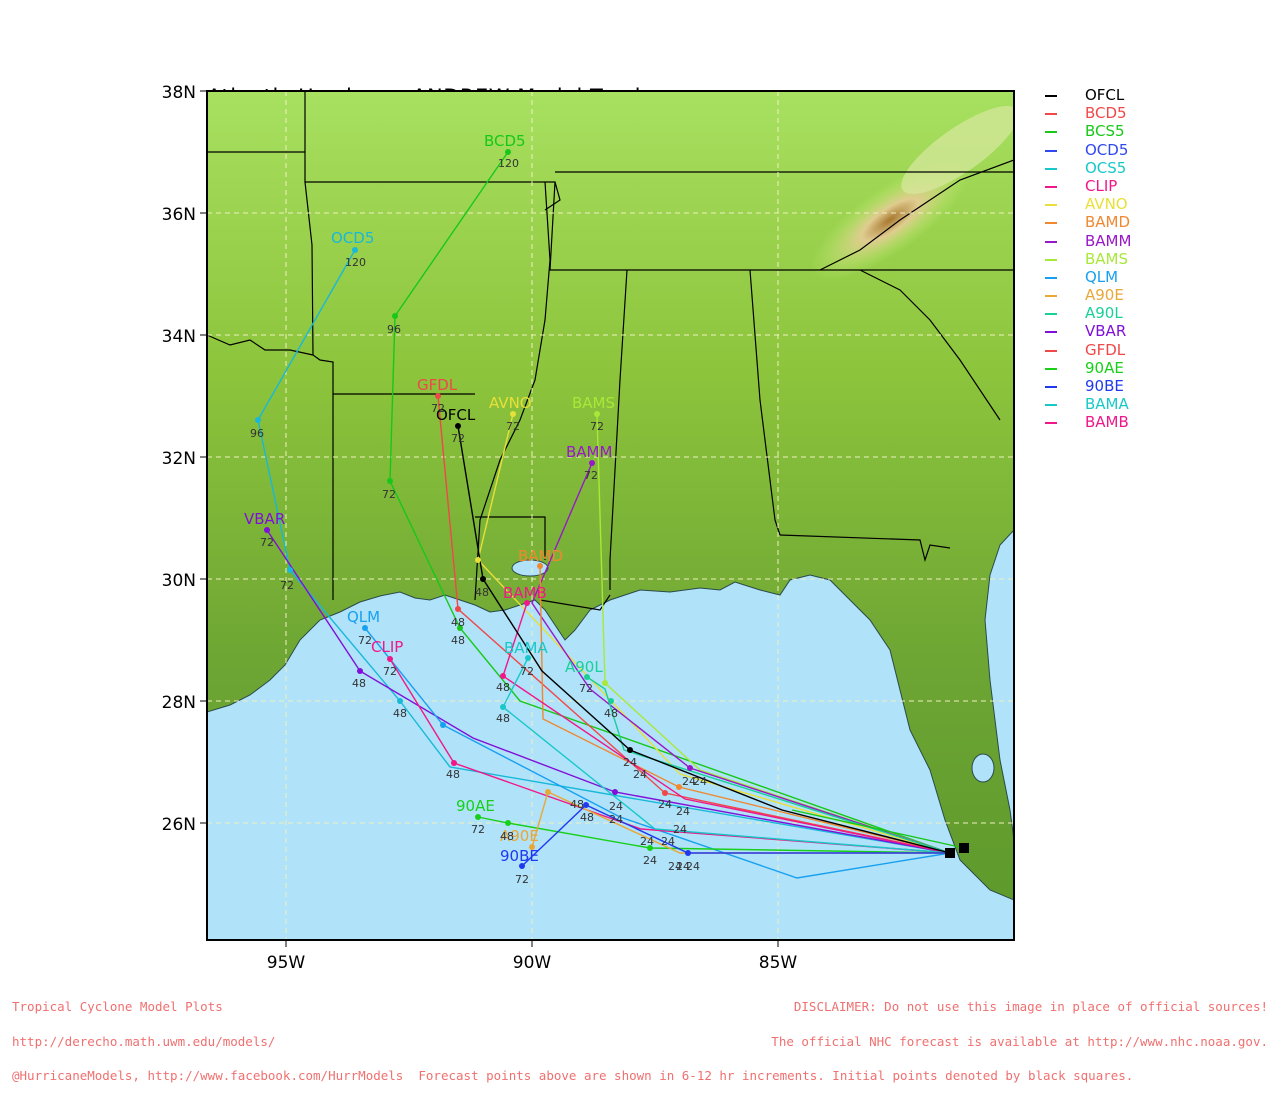  I want to click on svg-text: 38N, so click(179, 93).